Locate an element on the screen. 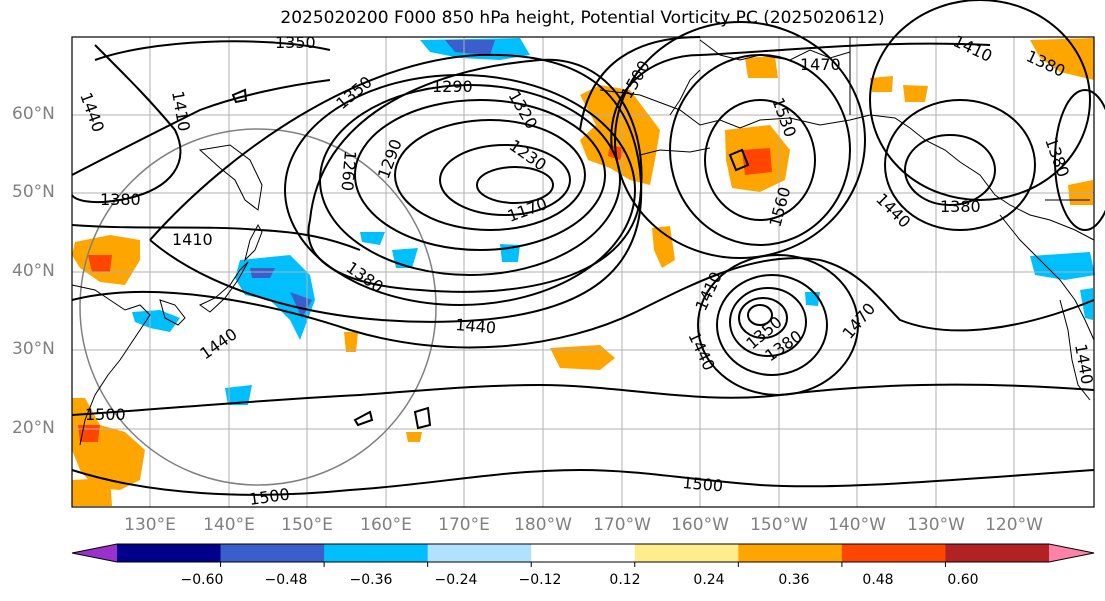  lon-label-120w: 120°W is located at coordinates (1014, 525).